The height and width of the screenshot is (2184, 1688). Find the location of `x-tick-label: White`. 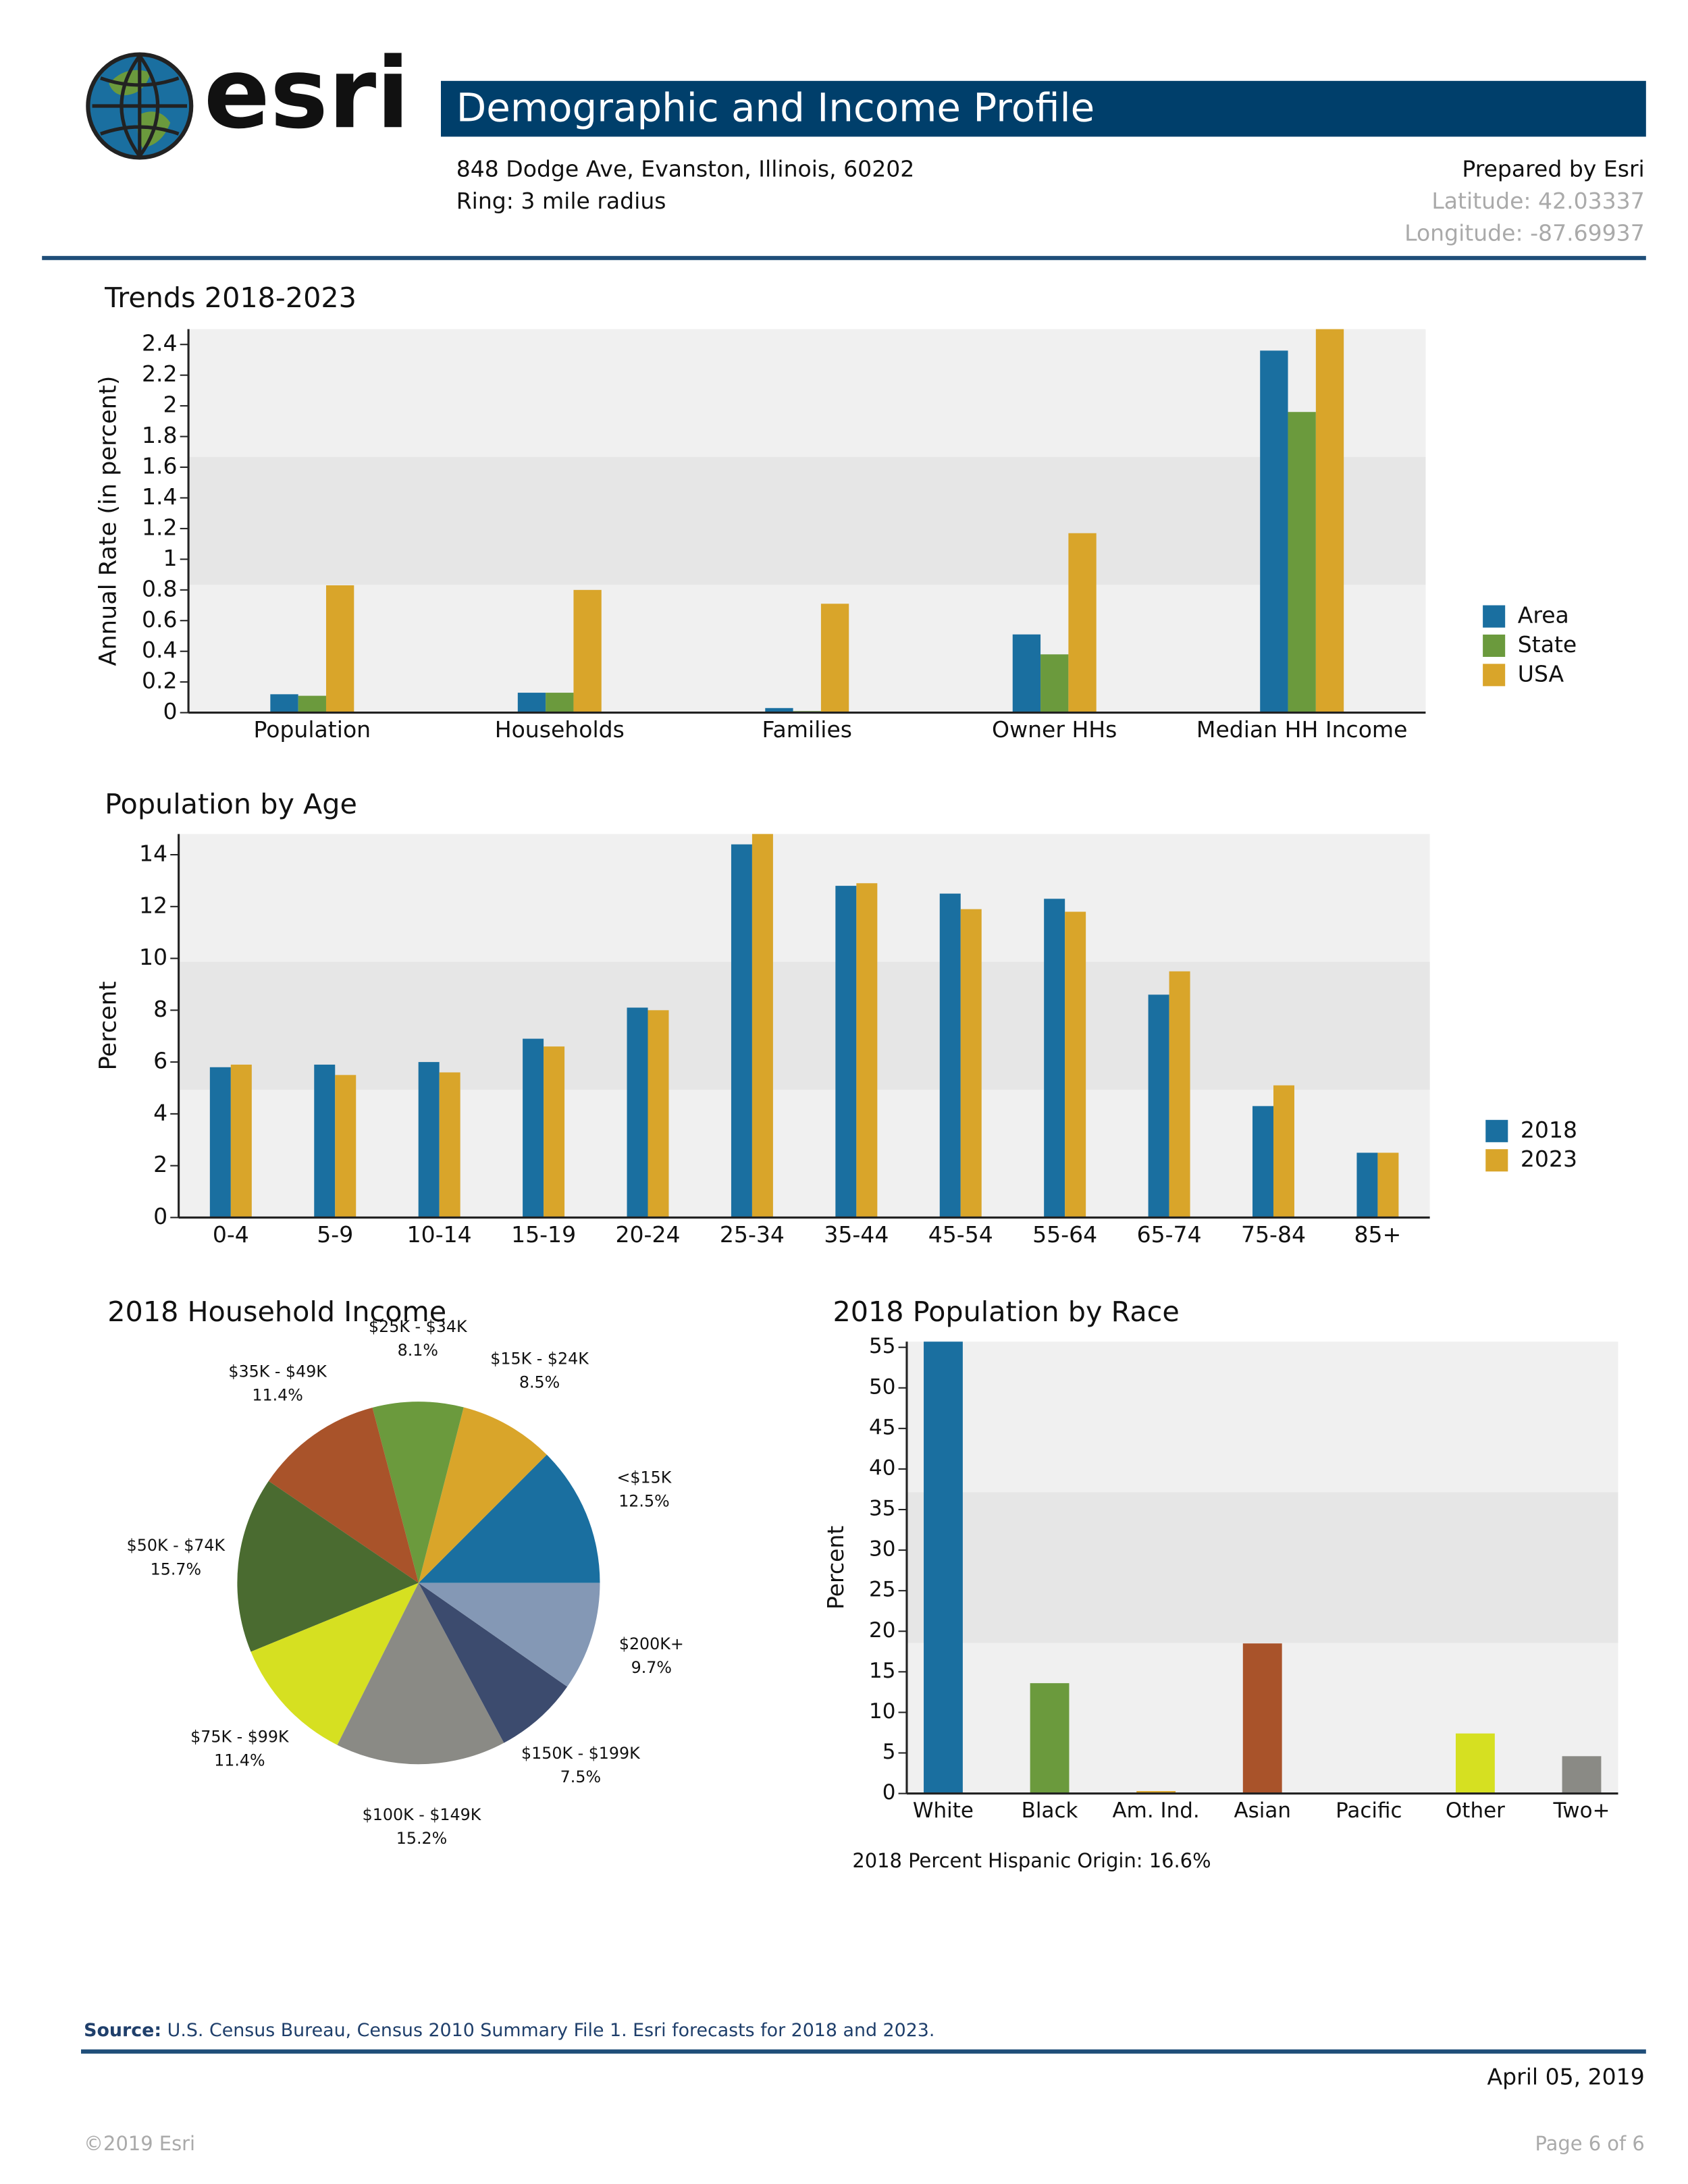

x-tick-label: White is located at coordinates (943, 1811).